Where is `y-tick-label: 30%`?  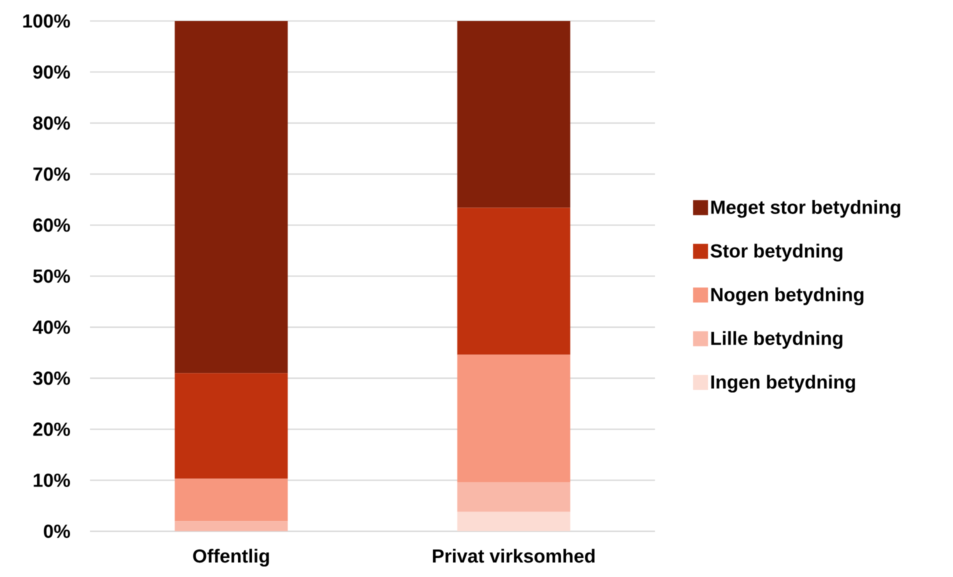 y-tick-label: 30% is located at coordinates (51, 378).